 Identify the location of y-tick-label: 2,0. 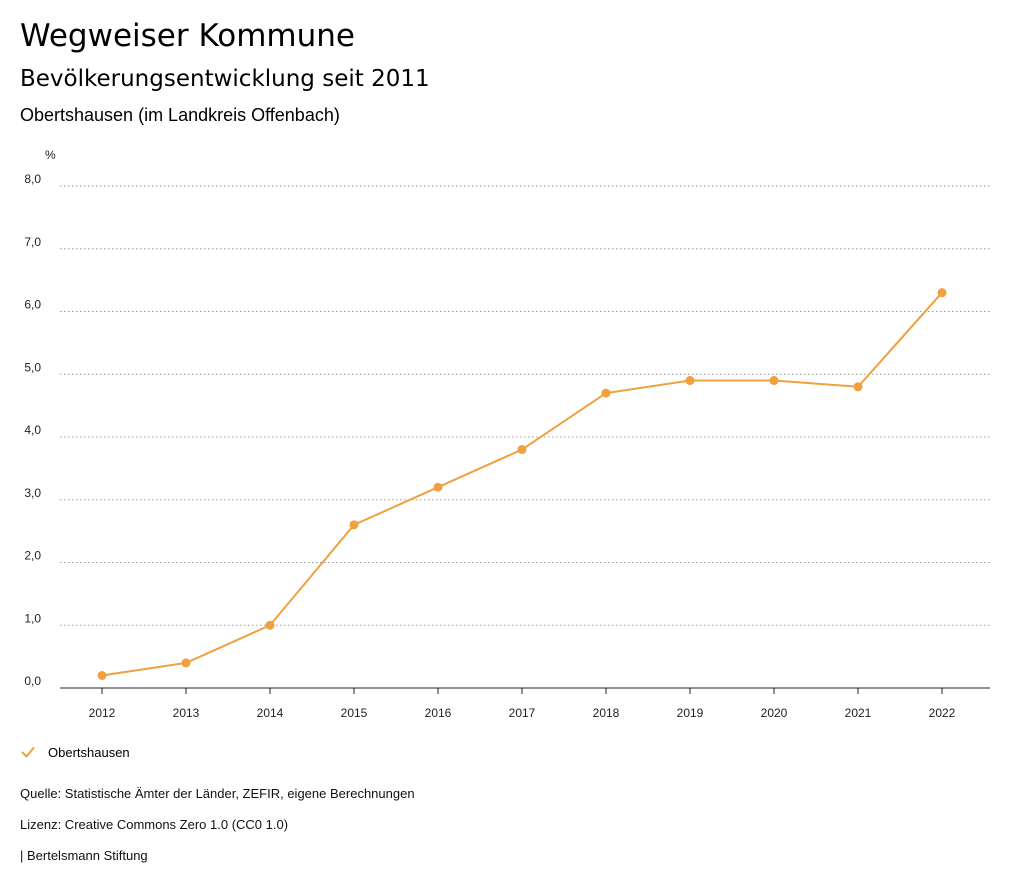
(32, 556).